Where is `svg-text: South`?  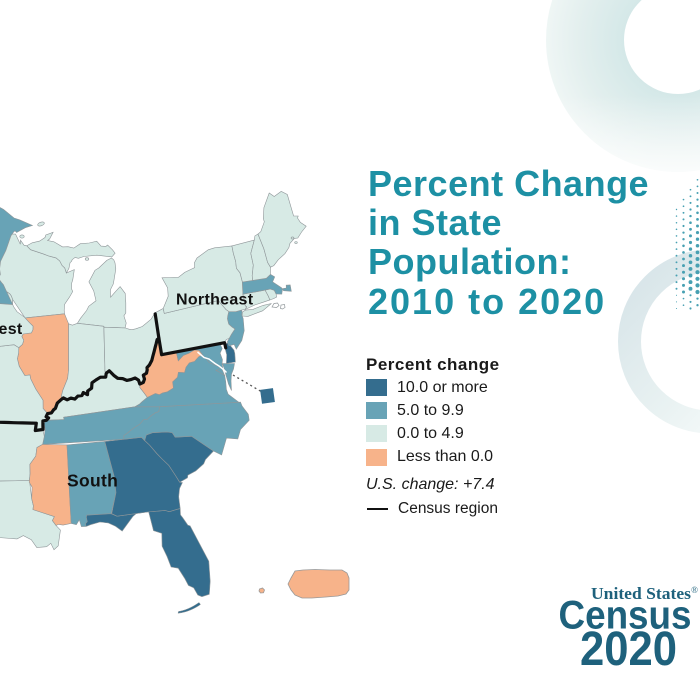
svg-text: South is located at coordinates (92, 481).